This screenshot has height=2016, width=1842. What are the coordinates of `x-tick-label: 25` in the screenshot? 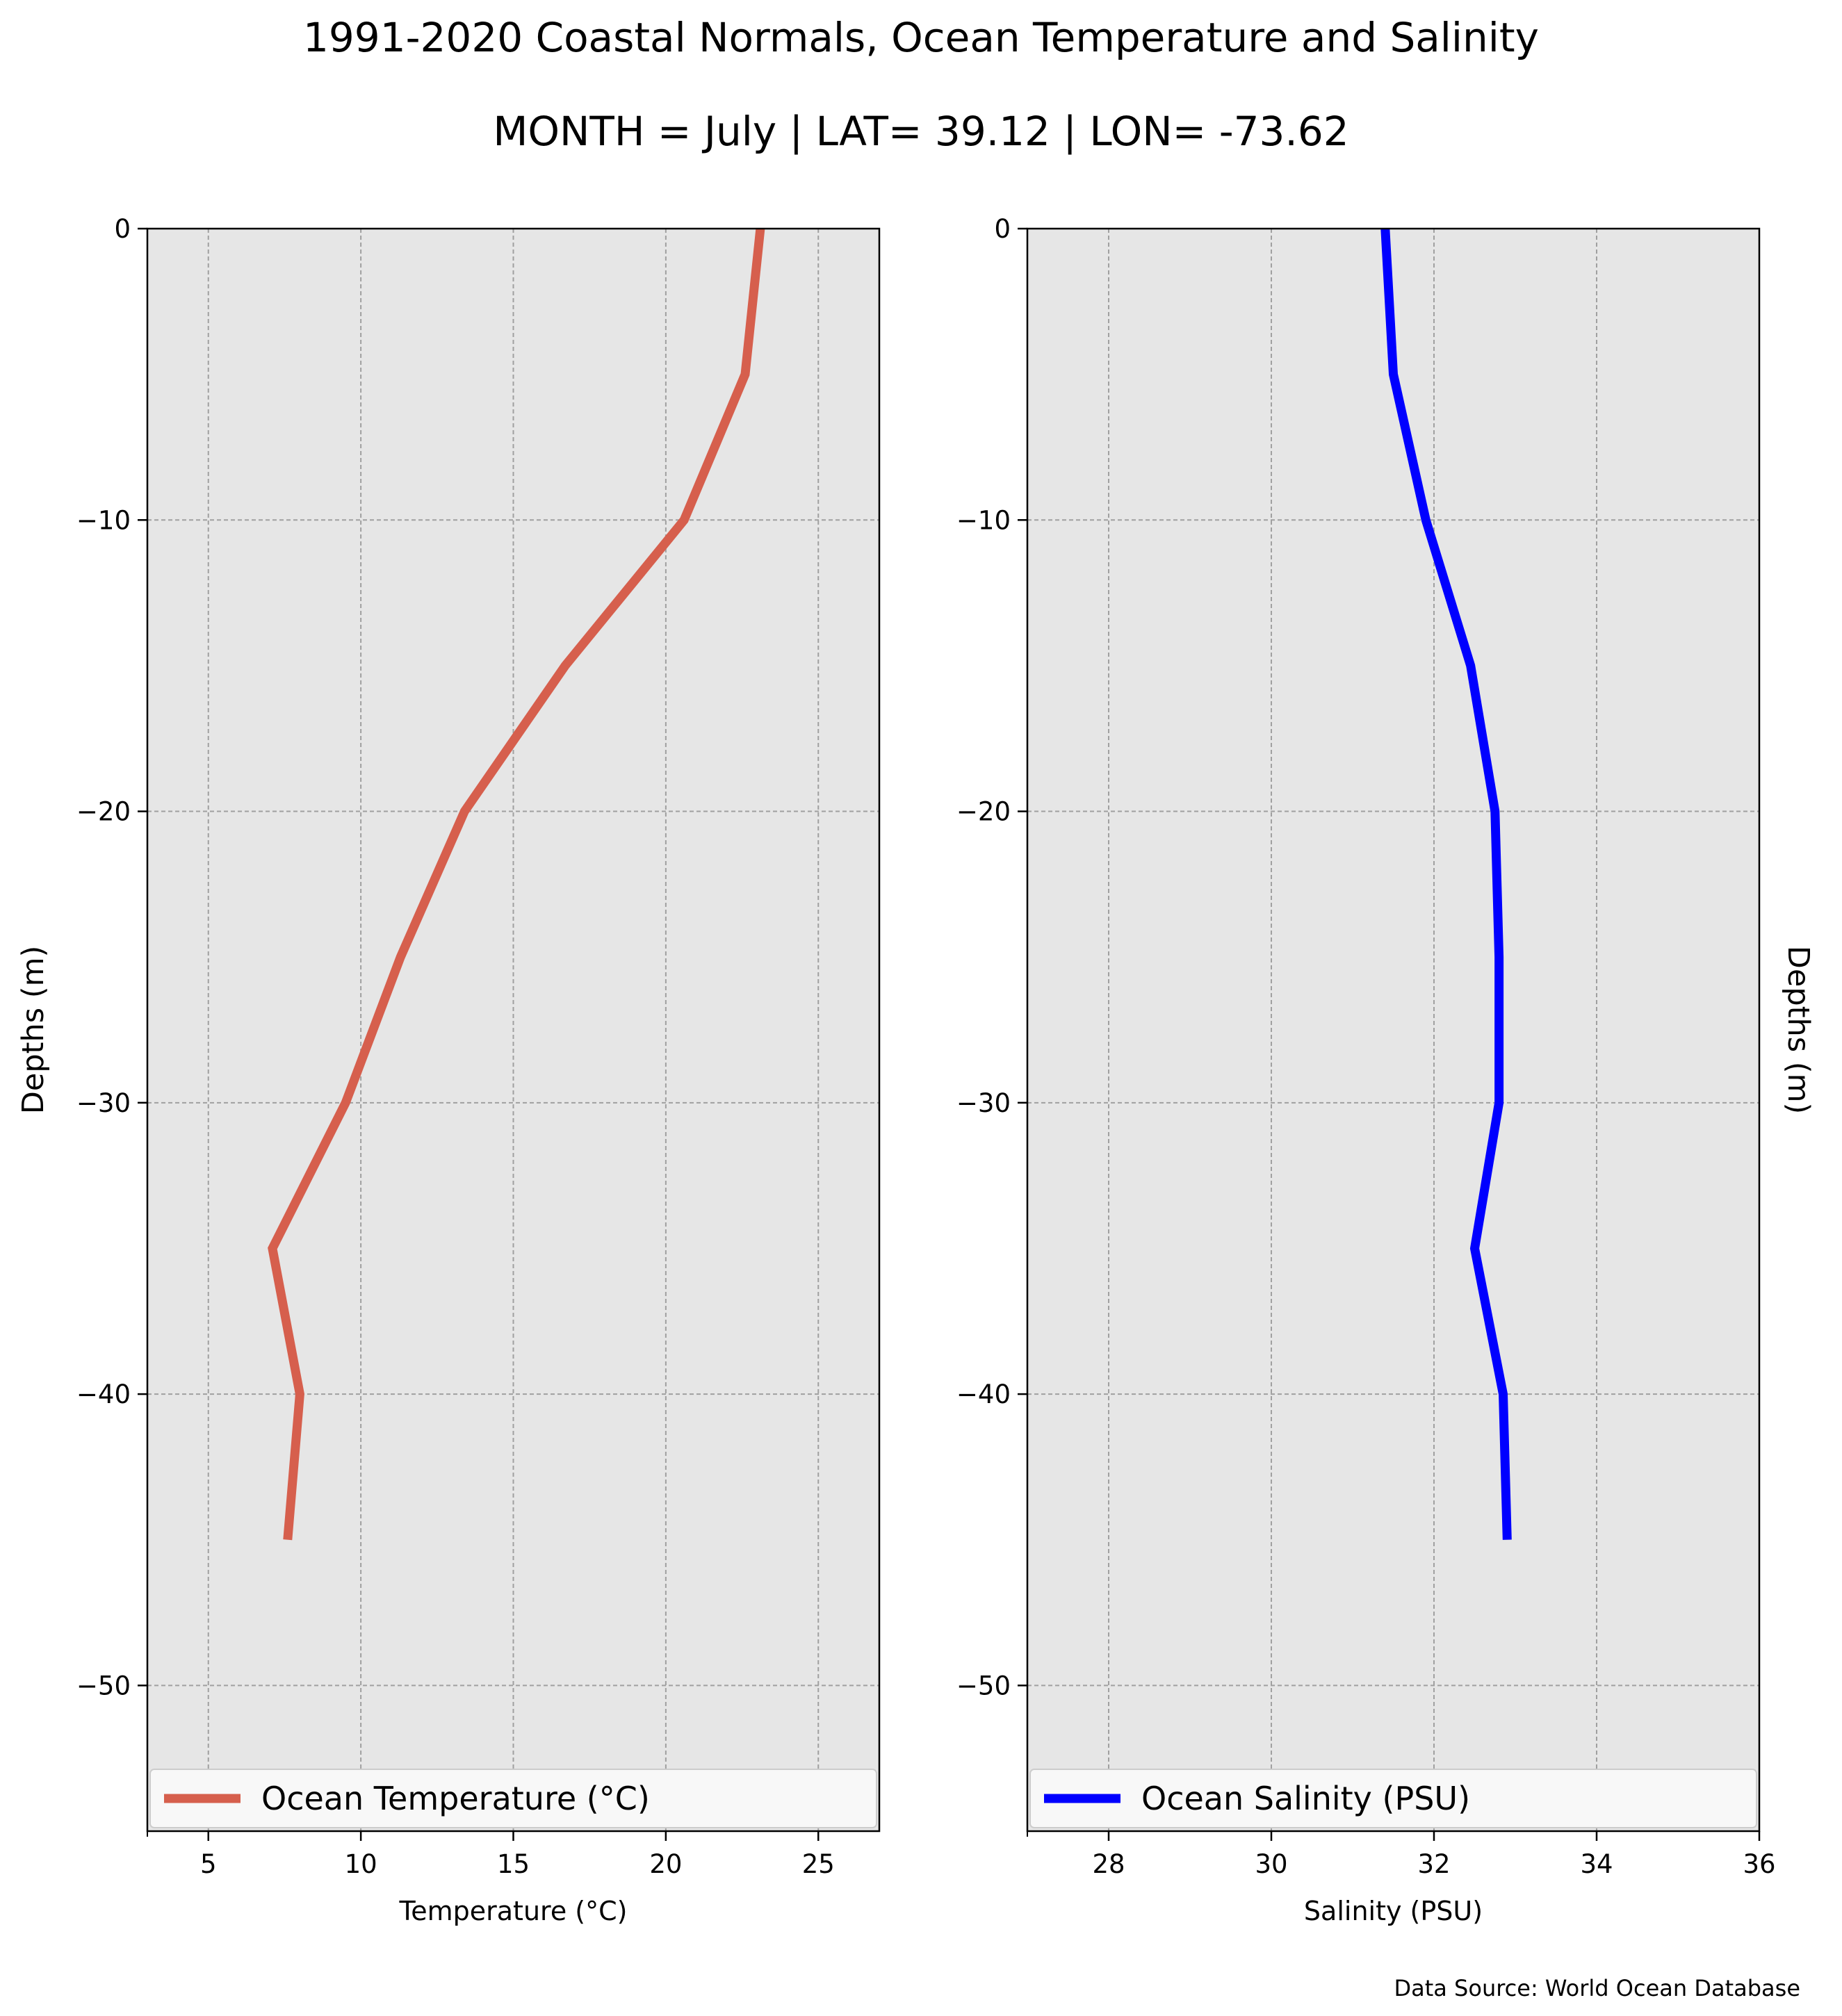 It's located at (818, 1864).